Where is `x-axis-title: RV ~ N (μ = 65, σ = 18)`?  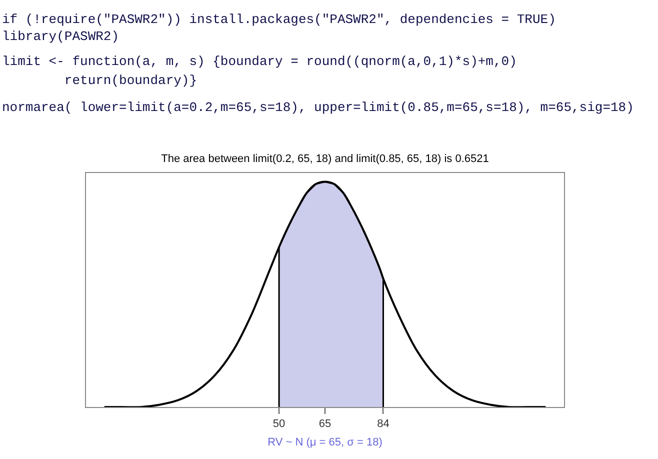 x-axis-title: RV ~ N (μ = 65, σ = 18) is located at coordinates (325, 442).